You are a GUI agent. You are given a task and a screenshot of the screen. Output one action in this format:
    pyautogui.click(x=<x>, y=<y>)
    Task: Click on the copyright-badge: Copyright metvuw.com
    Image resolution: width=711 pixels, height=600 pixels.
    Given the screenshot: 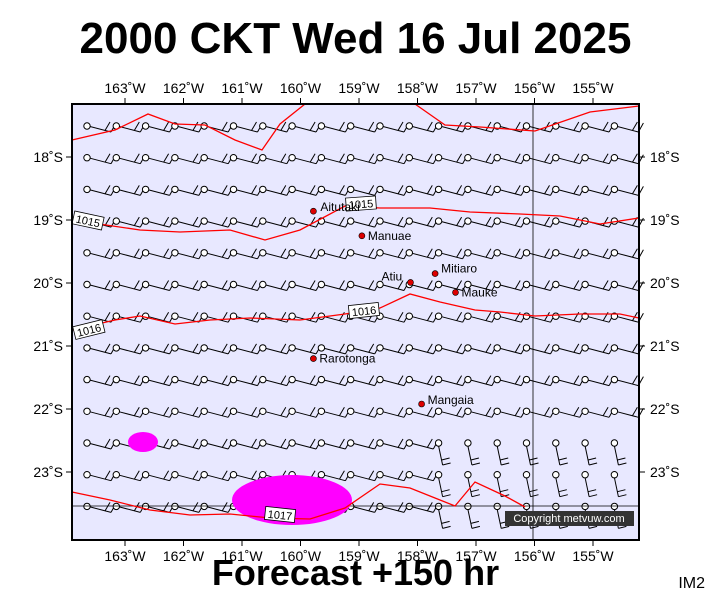 What is the action you would take?
    pyautogui.click(x=569, y=518)
    